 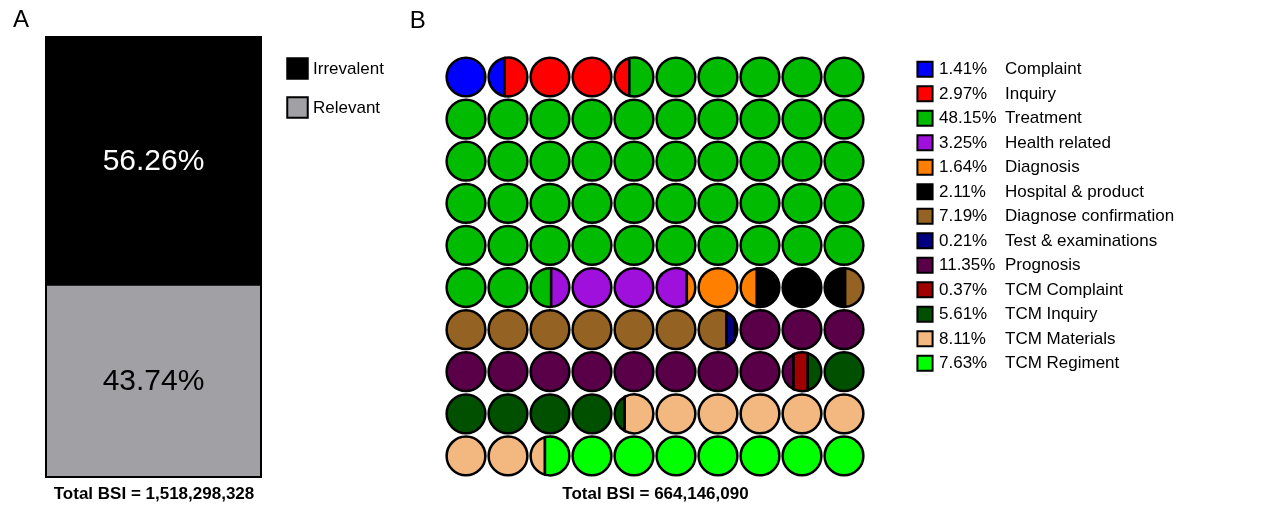 What do you see at coordinates (962, 338) in the screenshot?
I see `data-label: 8.11%` at bounding box center [962, 338].